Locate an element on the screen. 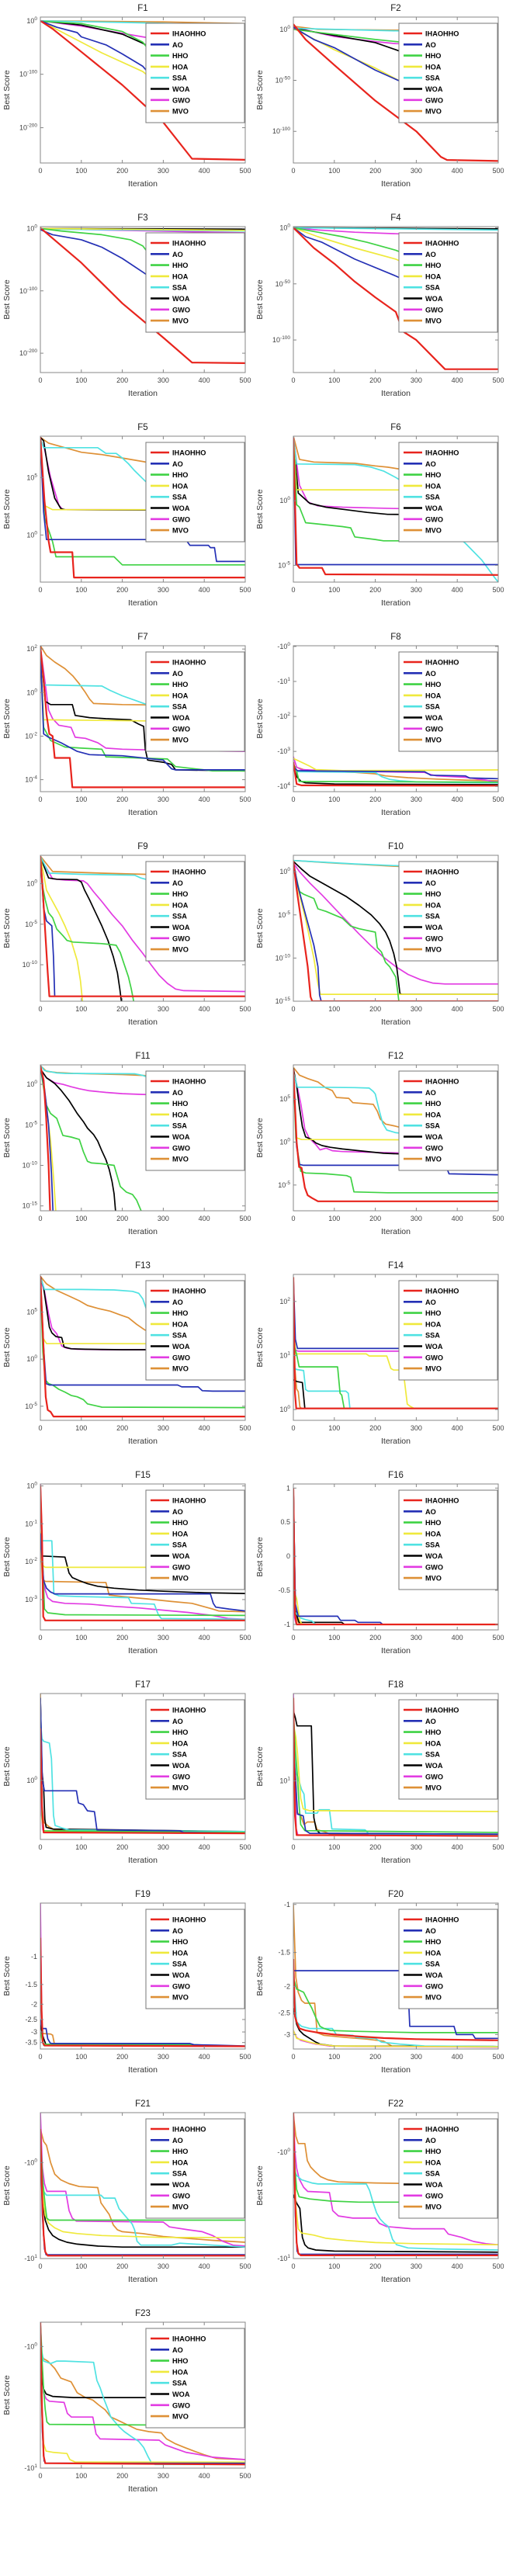 Image resolution: width=506 pixels, height=2576 pixels. legend-label: HHO is located at coordinates (180, 2361).